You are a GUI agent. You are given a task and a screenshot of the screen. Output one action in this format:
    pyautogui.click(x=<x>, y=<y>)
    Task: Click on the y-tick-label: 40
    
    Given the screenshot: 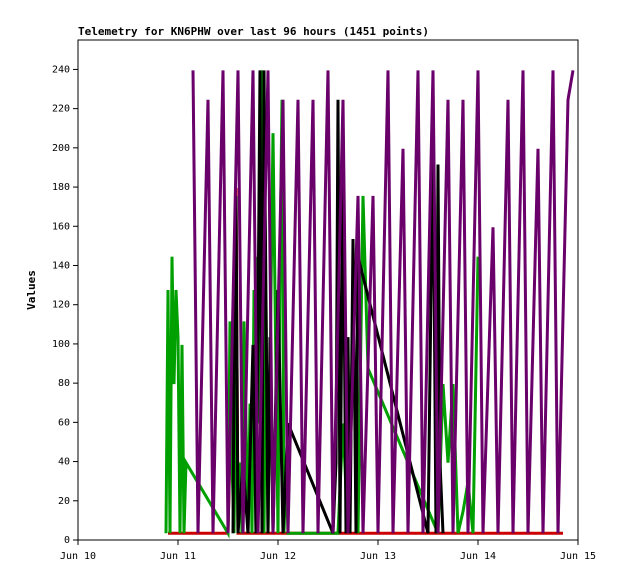 What is the action you would take?
    pyautogui.click(x=64, y=462)
    